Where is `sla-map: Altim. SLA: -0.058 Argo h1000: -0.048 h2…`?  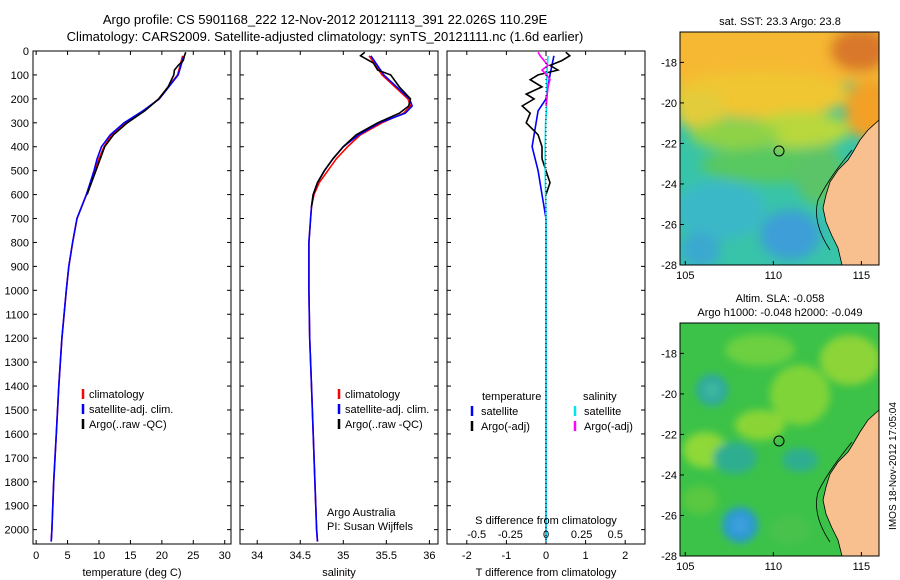
sla-map: Altim. SLA: -0.058 Argo h1000: -0.048 h2… is located at coordinates (770, 433).